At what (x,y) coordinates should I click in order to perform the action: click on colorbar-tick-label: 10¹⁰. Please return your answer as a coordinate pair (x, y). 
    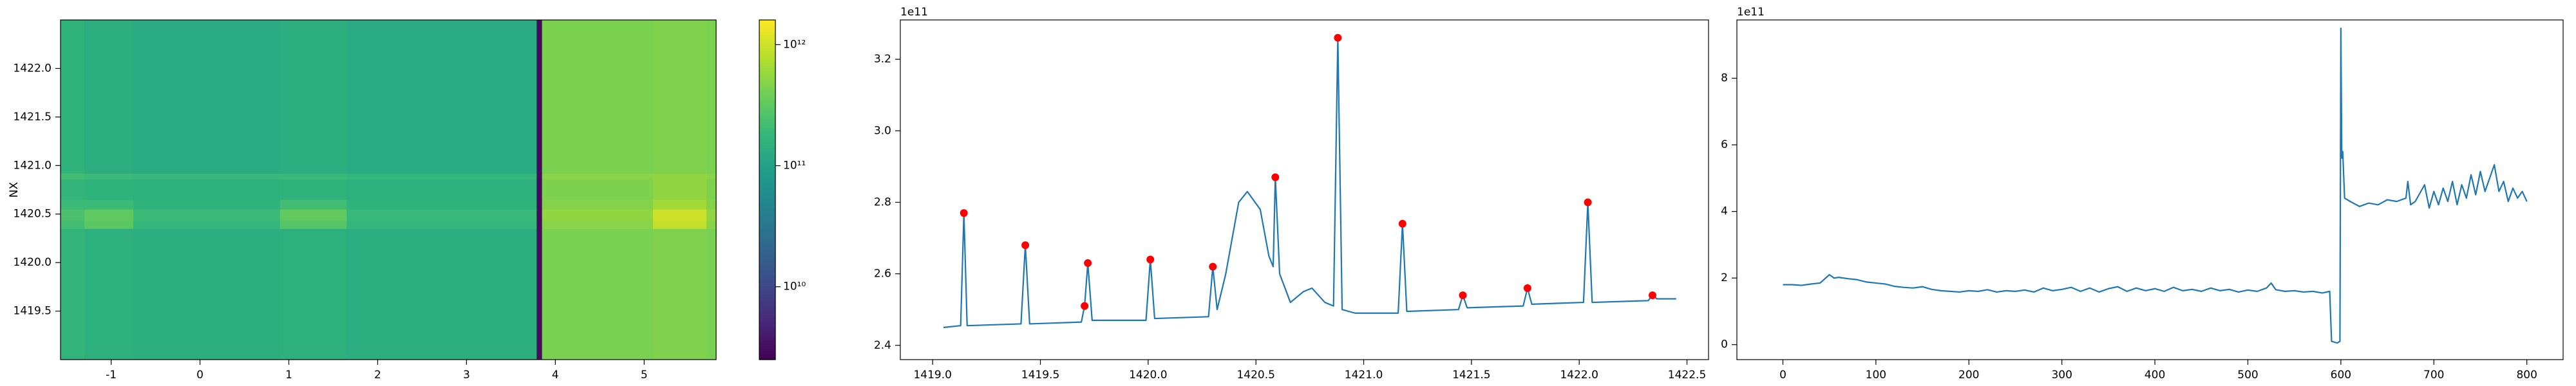
    Looking at the image, I should click on (794, 286).